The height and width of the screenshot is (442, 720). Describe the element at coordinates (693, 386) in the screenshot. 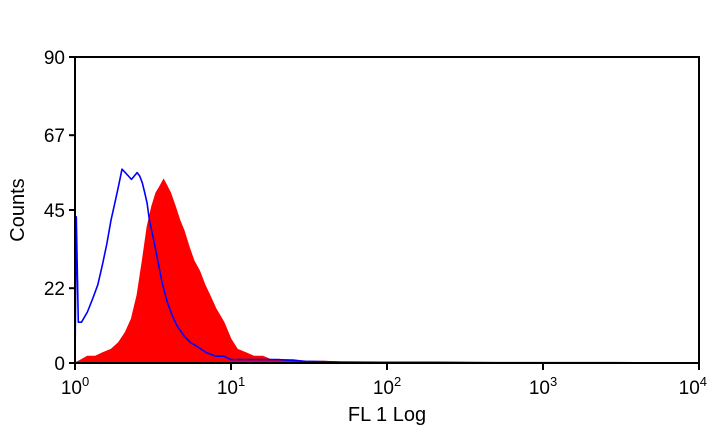

I see `x-tick-label: 10⁴` at that location.